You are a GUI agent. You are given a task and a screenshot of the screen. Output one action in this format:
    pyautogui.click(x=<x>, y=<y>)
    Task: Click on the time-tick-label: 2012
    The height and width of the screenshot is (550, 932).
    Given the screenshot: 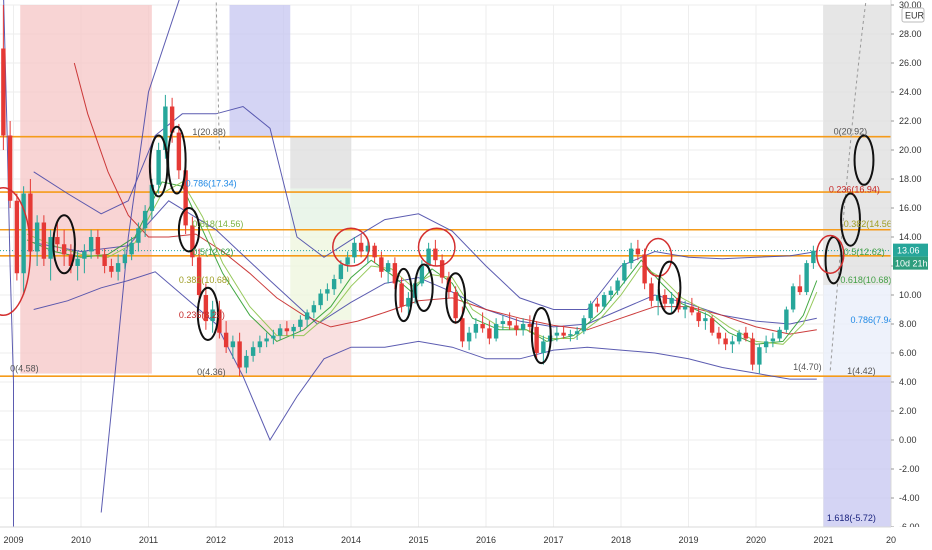 What is the action you would take?
    pyautogui.click(x=216, y=540)
    